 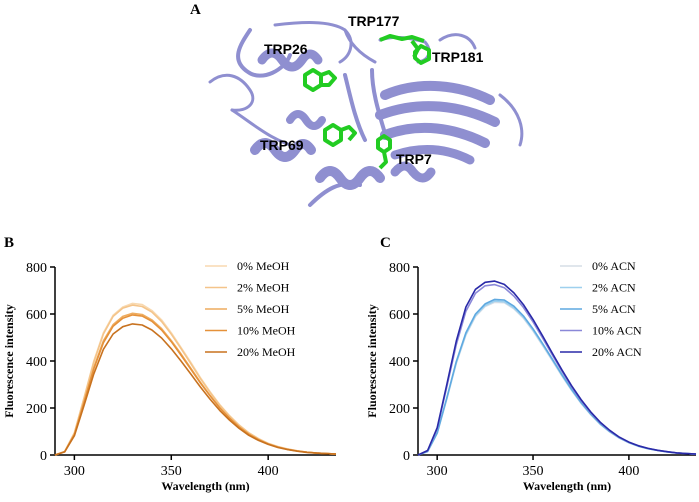 I want to click on legend-label: 5% ACN, so click(x=614, y=309).